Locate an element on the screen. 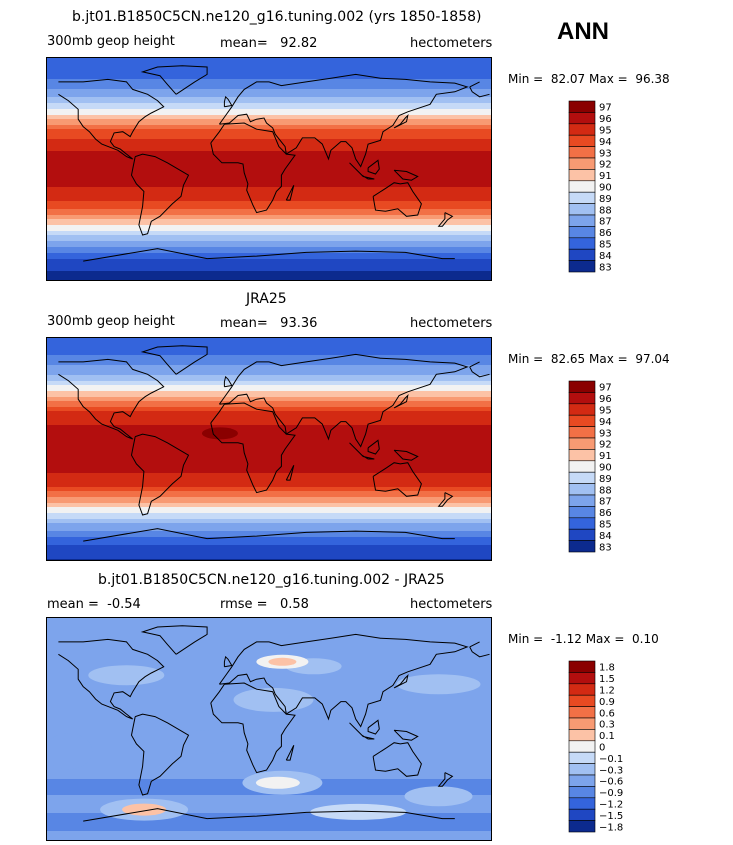  colorbar-label: 83 is located at coordinates (605, 267).